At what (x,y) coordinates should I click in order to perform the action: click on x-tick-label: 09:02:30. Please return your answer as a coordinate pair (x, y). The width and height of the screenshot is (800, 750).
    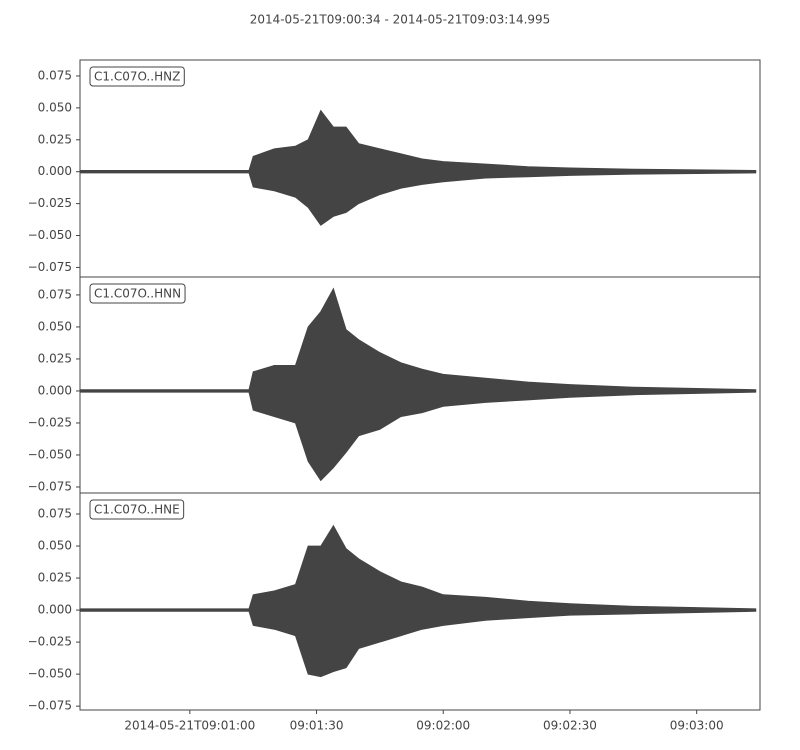
    Looking at the image, I should click on (570, 726).